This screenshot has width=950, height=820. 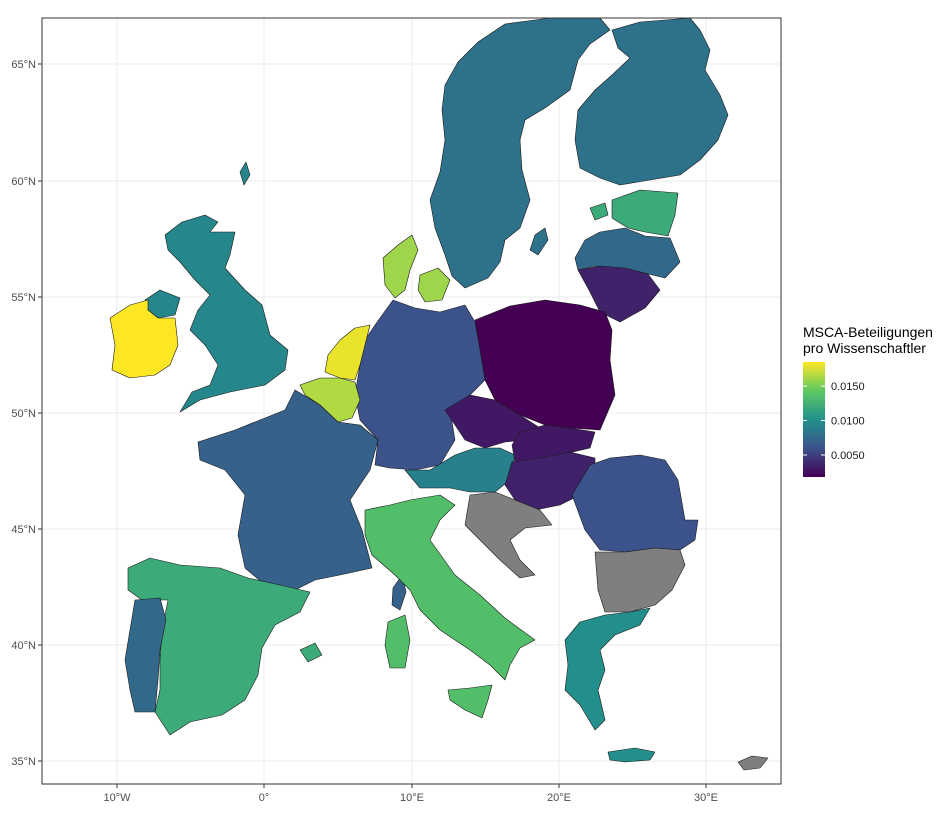 I want to click on country-croatia, so click(x=508, y=535).